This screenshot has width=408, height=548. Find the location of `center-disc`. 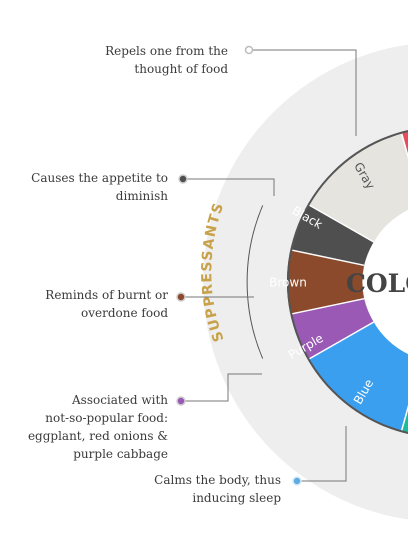

center-disc is located at coordinates (385, 282).